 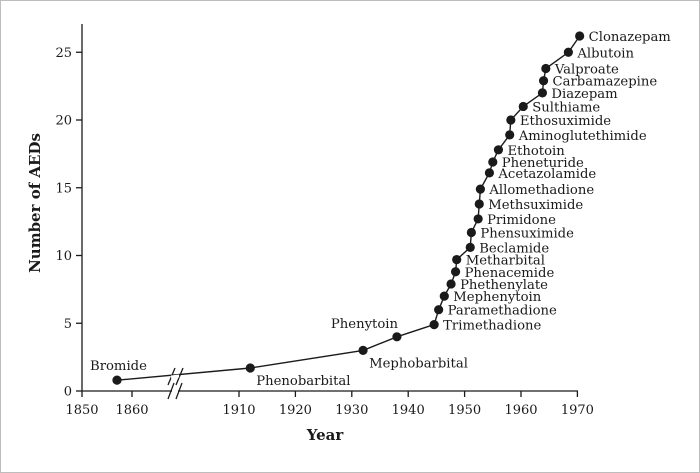 What do you see at coordinates (520, 410) in the screenshot?
I see `x-tick-label: 1960` at bounding box center [520, 410].